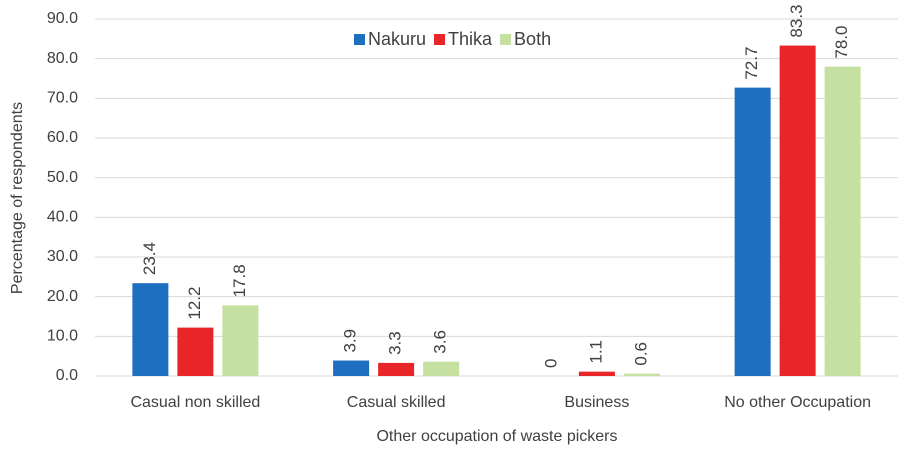 This screenshot has height=450, width=899. I want to click on legend-label: Both, so click(532, 39).